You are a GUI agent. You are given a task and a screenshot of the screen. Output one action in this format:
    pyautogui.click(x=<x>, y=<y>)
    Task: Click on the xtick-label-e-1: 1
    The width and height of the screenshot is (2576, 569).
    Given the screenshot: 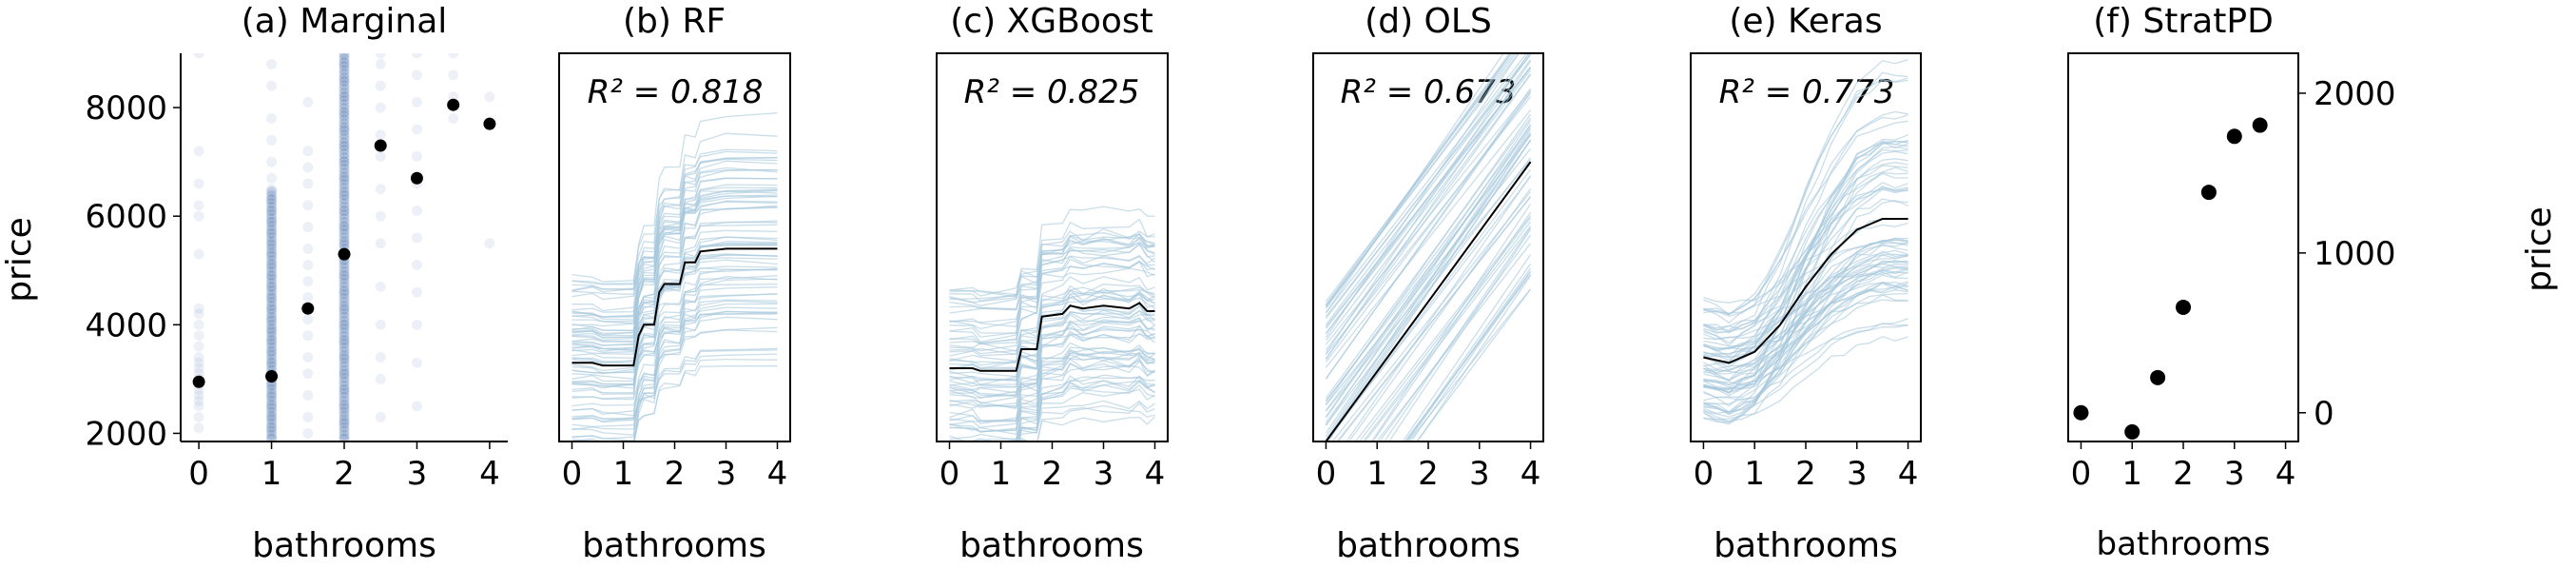 What is the action you would take?
    pyautogui.click(x=1754, y=474)
    